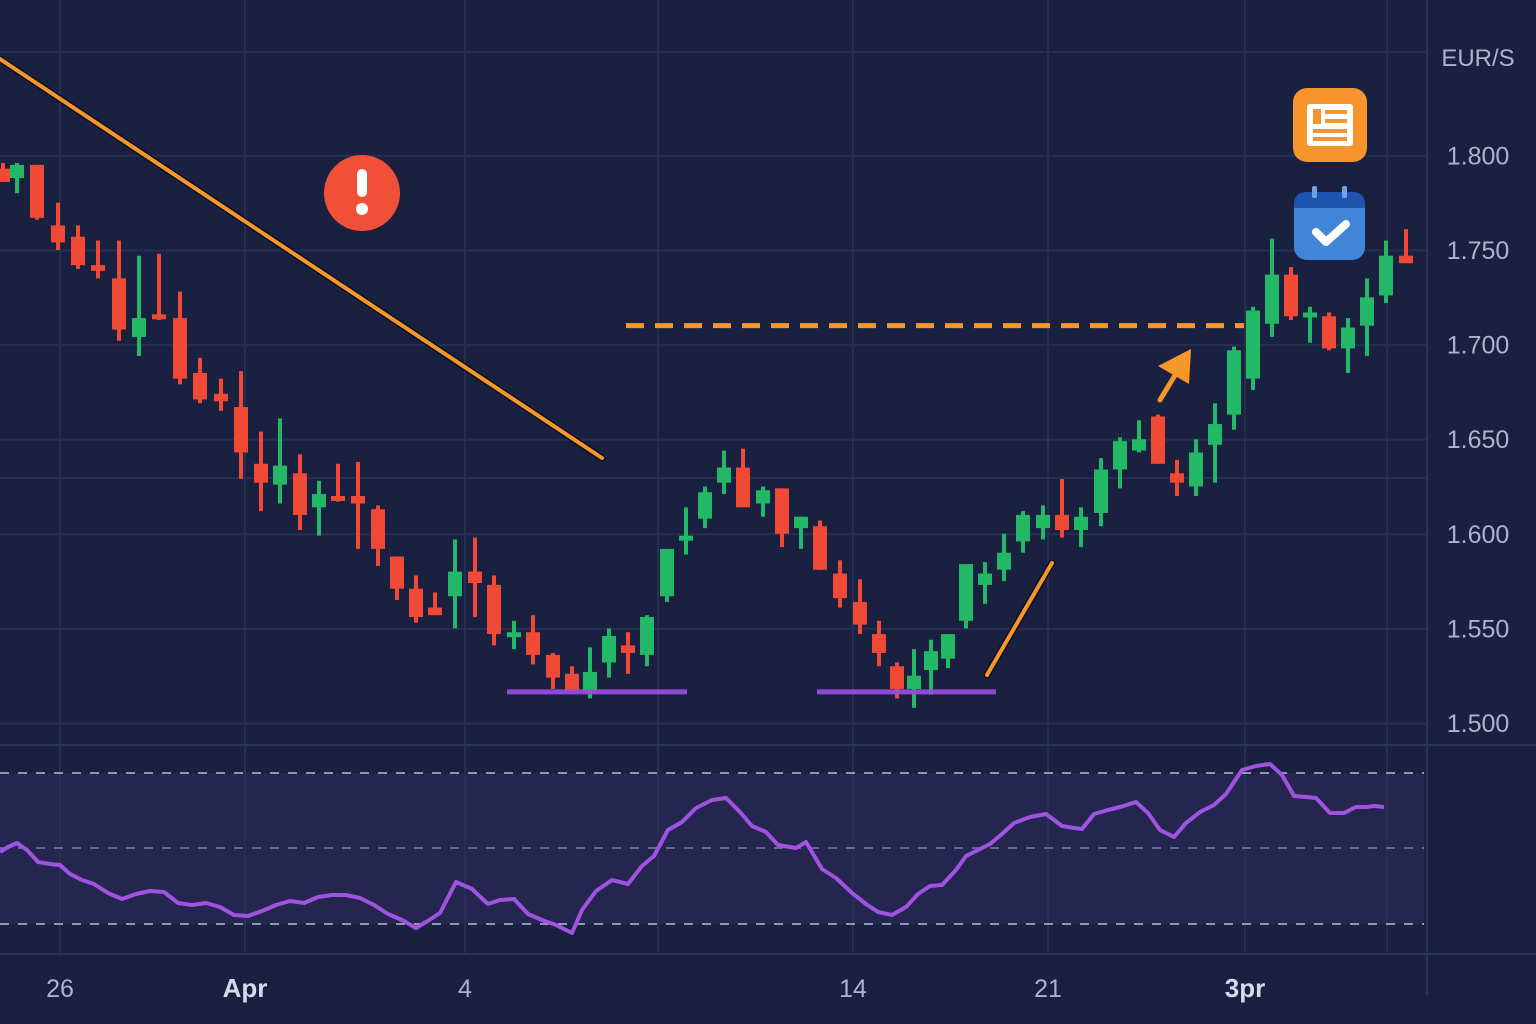 This screenshot has width=1536, height=1024. What do you see at coordinates (362, 193) in the screenshot?
I see `alert-badge` at bounding box center [362, 193].